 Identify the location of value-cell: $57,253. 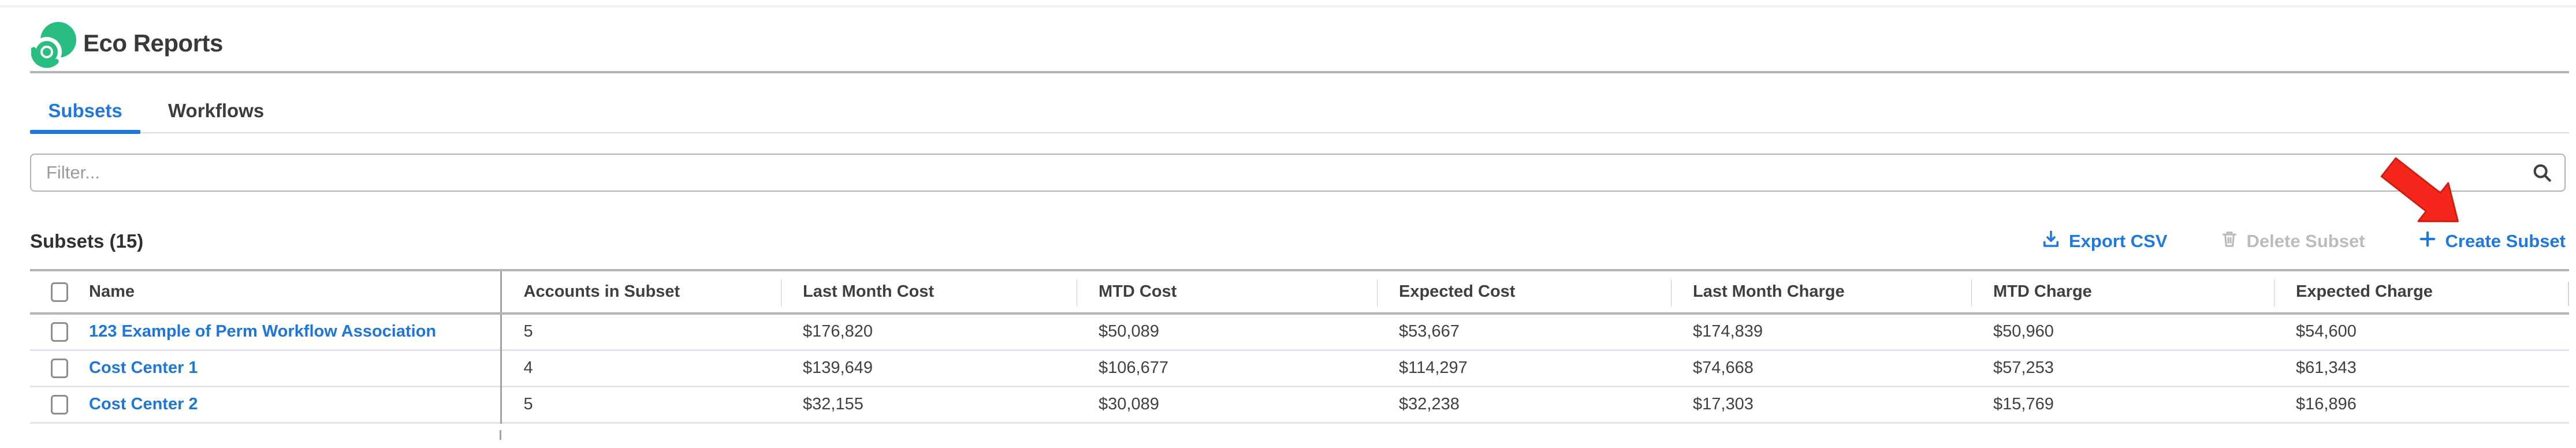
(2024, 368).